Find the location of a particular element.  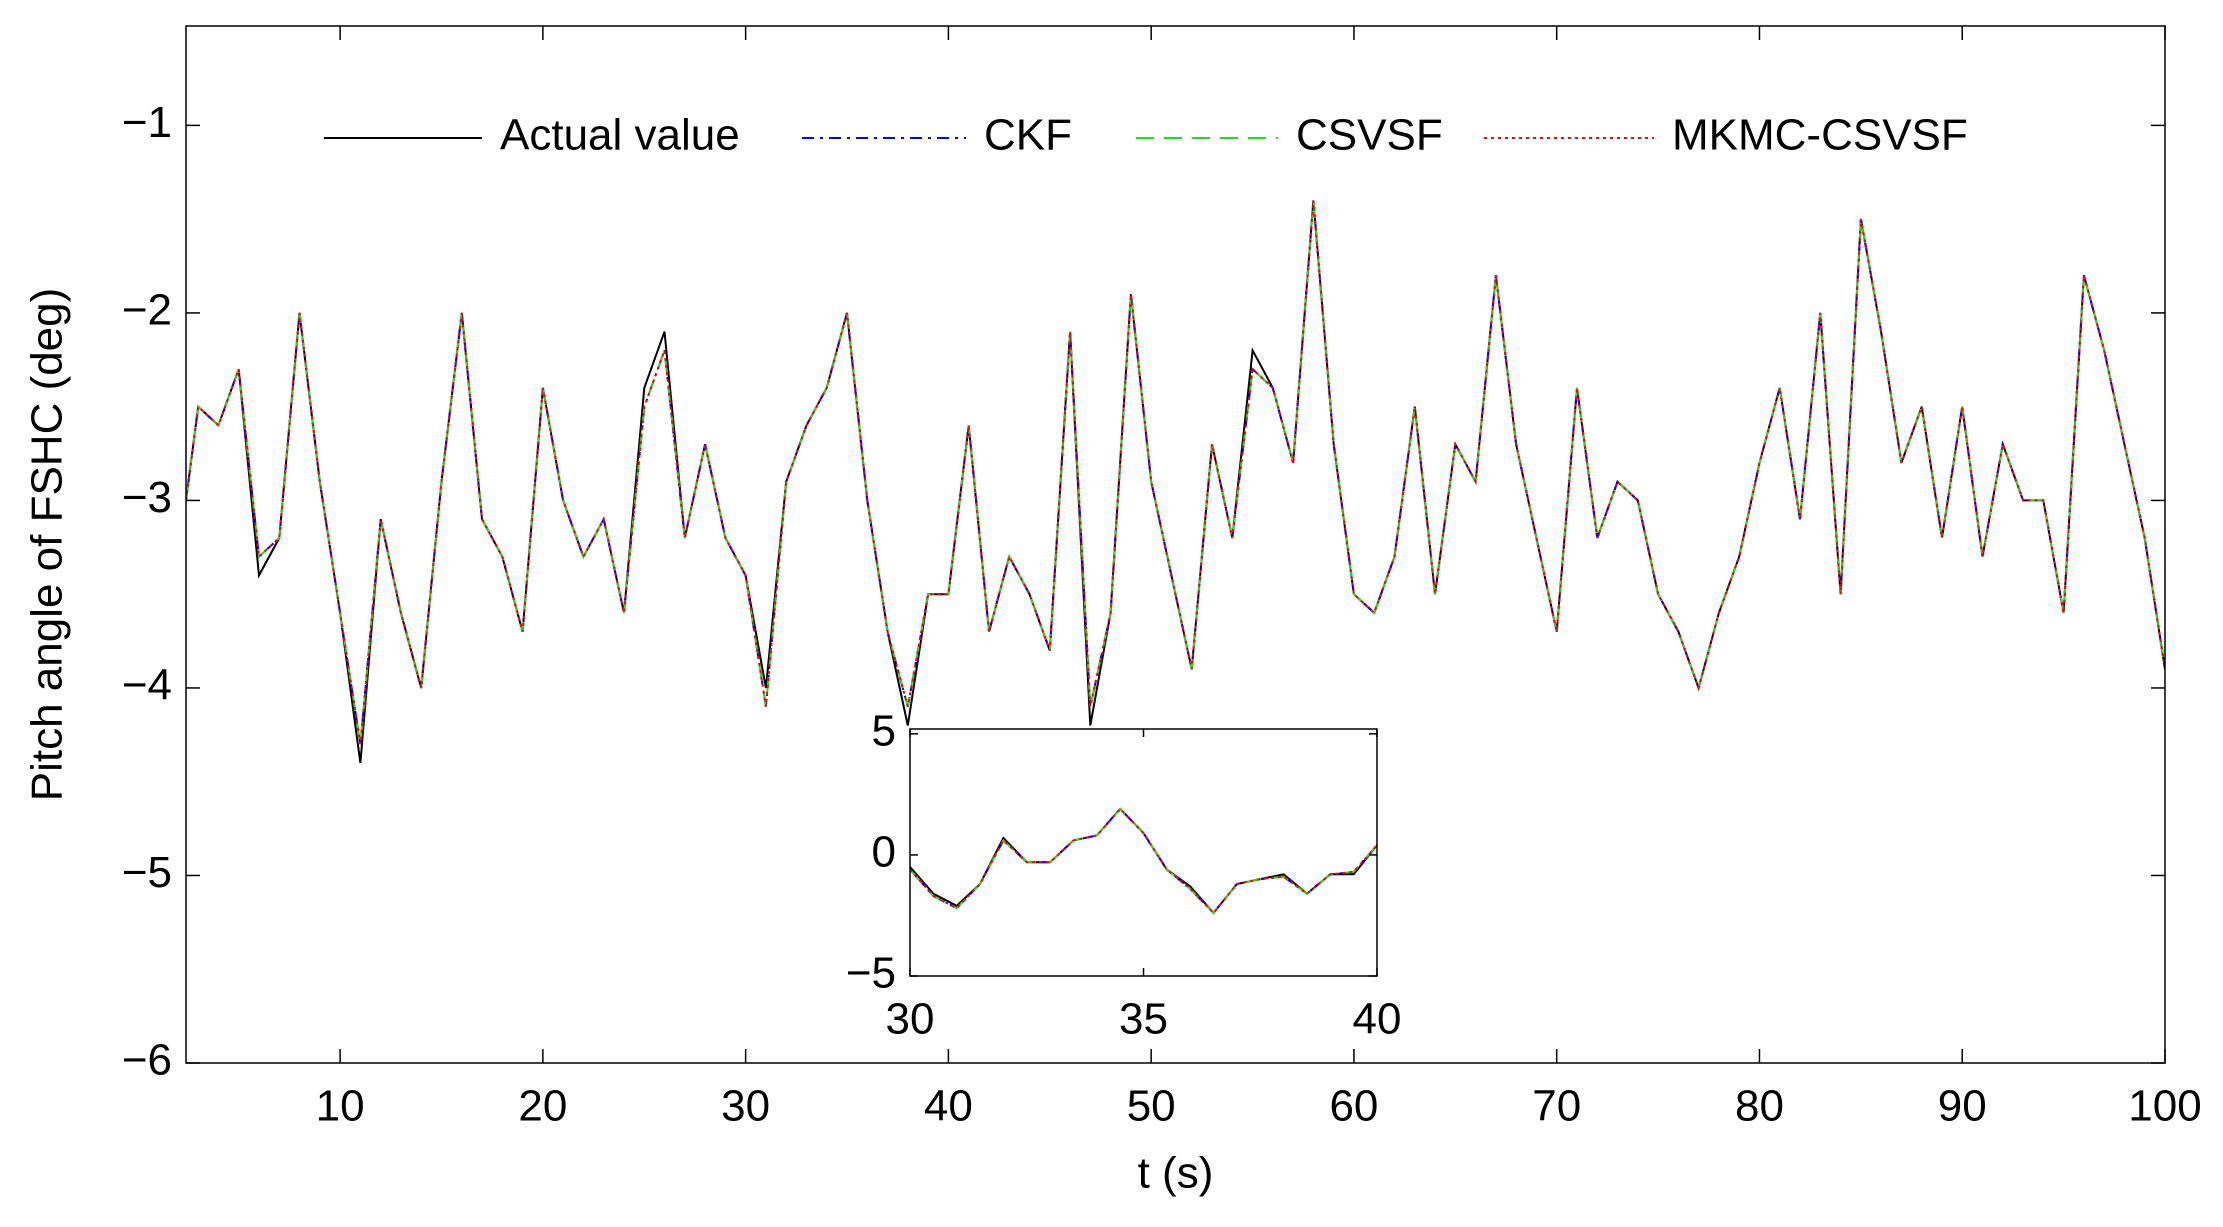

legend-label: MKMC-CSVSF is located at coordinates (1820, 135).